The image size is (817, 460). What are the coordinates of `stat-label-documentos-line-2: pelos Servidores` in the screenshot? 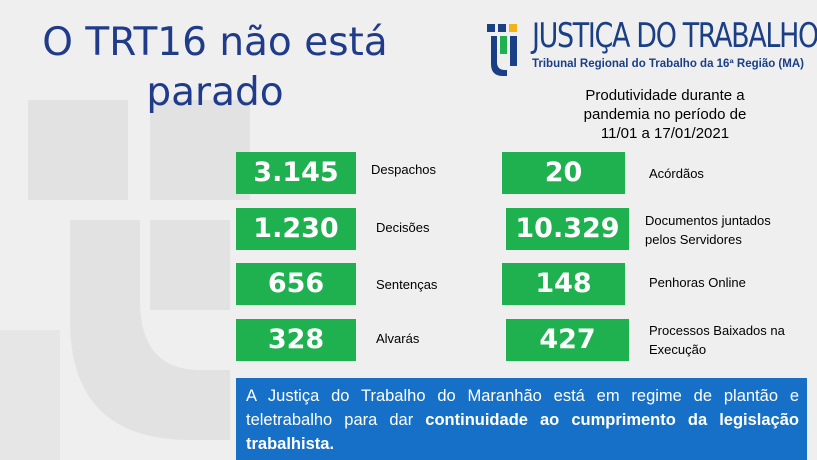 It's located at (693, 239).